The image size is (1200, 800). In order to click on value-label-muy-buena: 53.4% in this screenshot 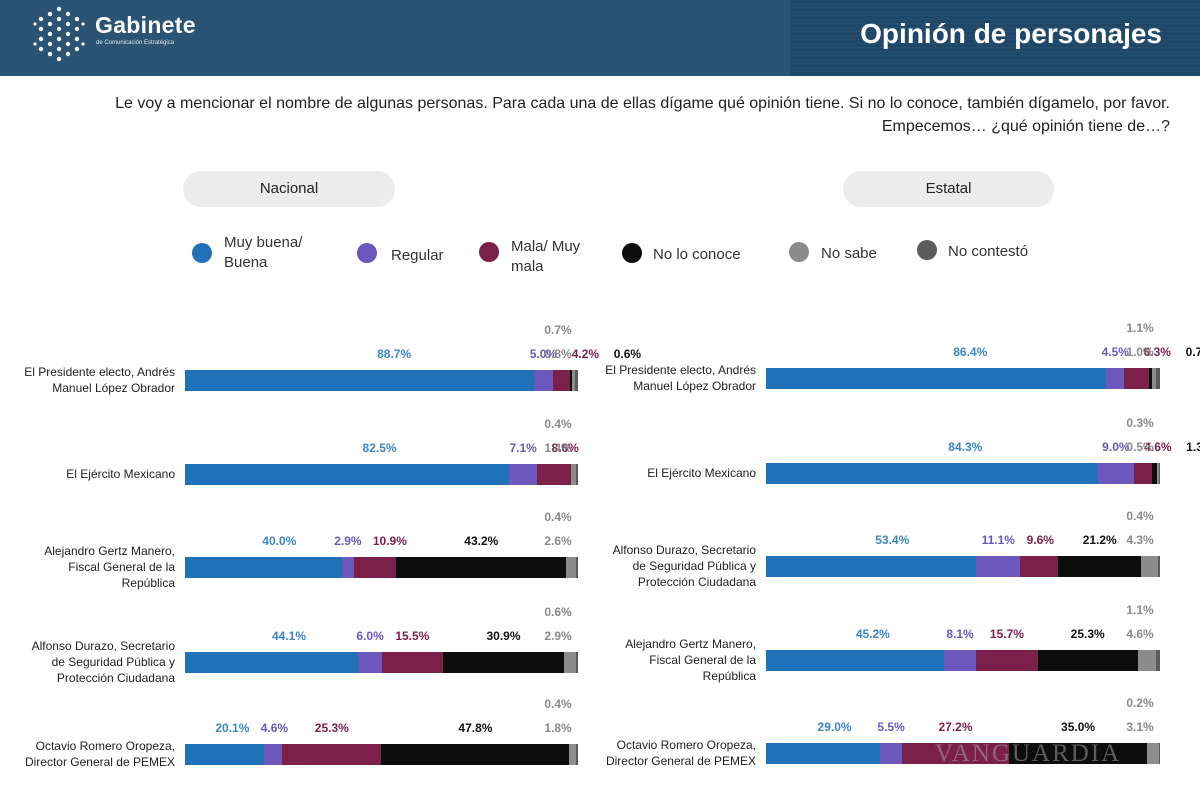, I will do `click(892, 540)`.